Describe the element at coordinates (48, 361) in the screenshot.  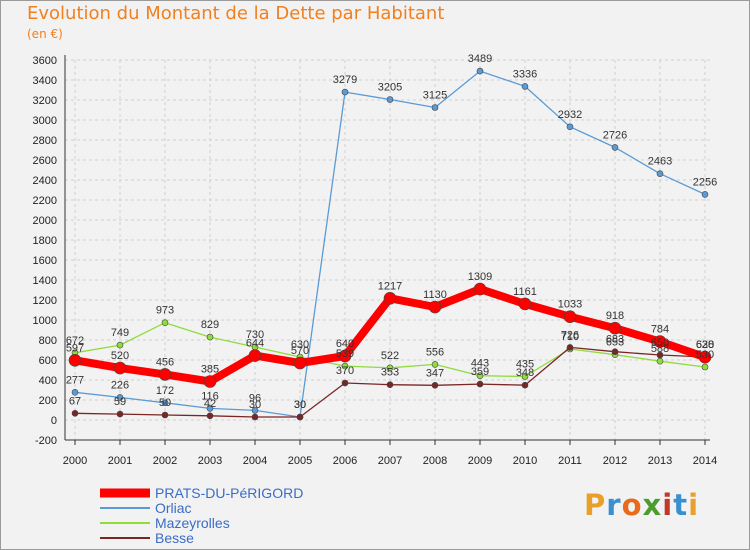
I see `y-tick-label: 600` at that location.